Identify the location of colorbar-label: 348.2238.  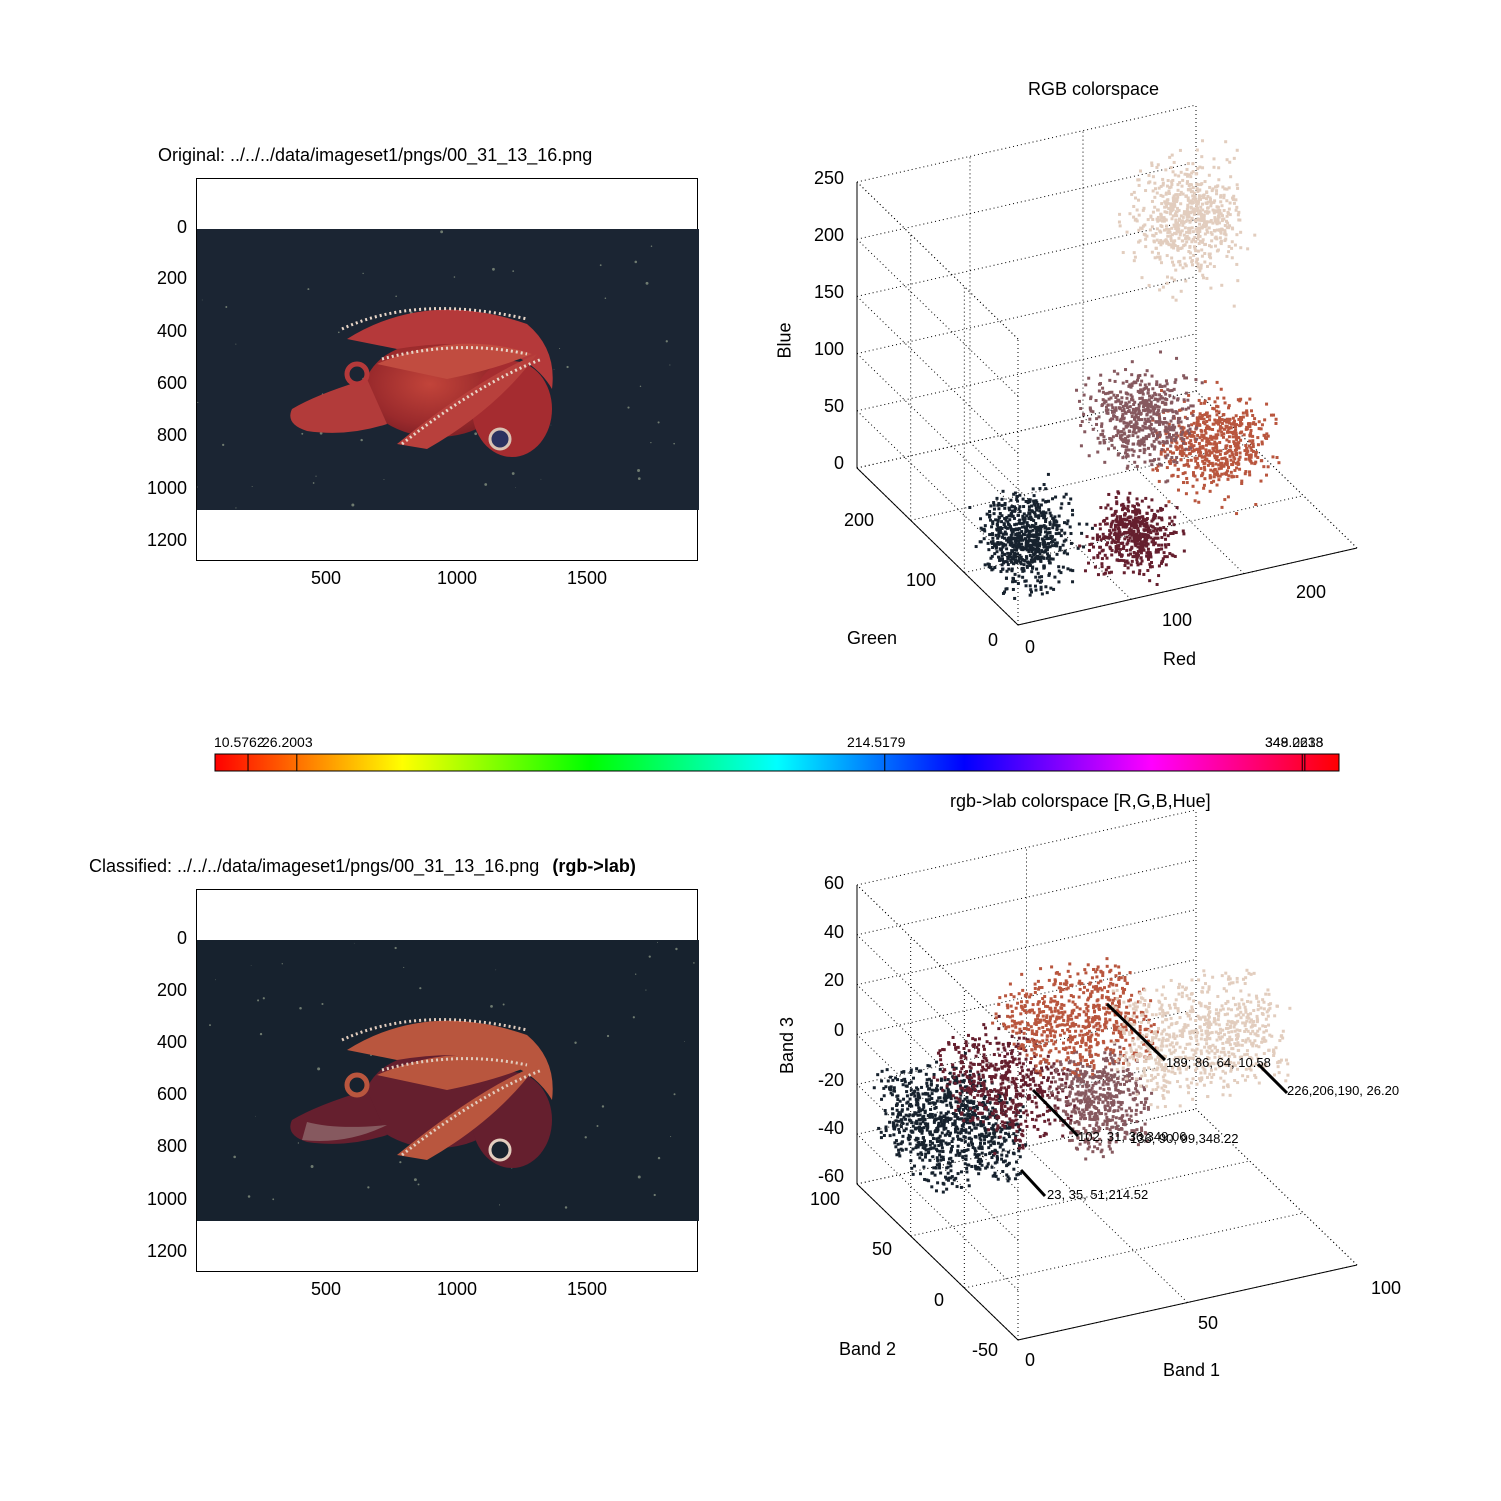
(1294, 742).